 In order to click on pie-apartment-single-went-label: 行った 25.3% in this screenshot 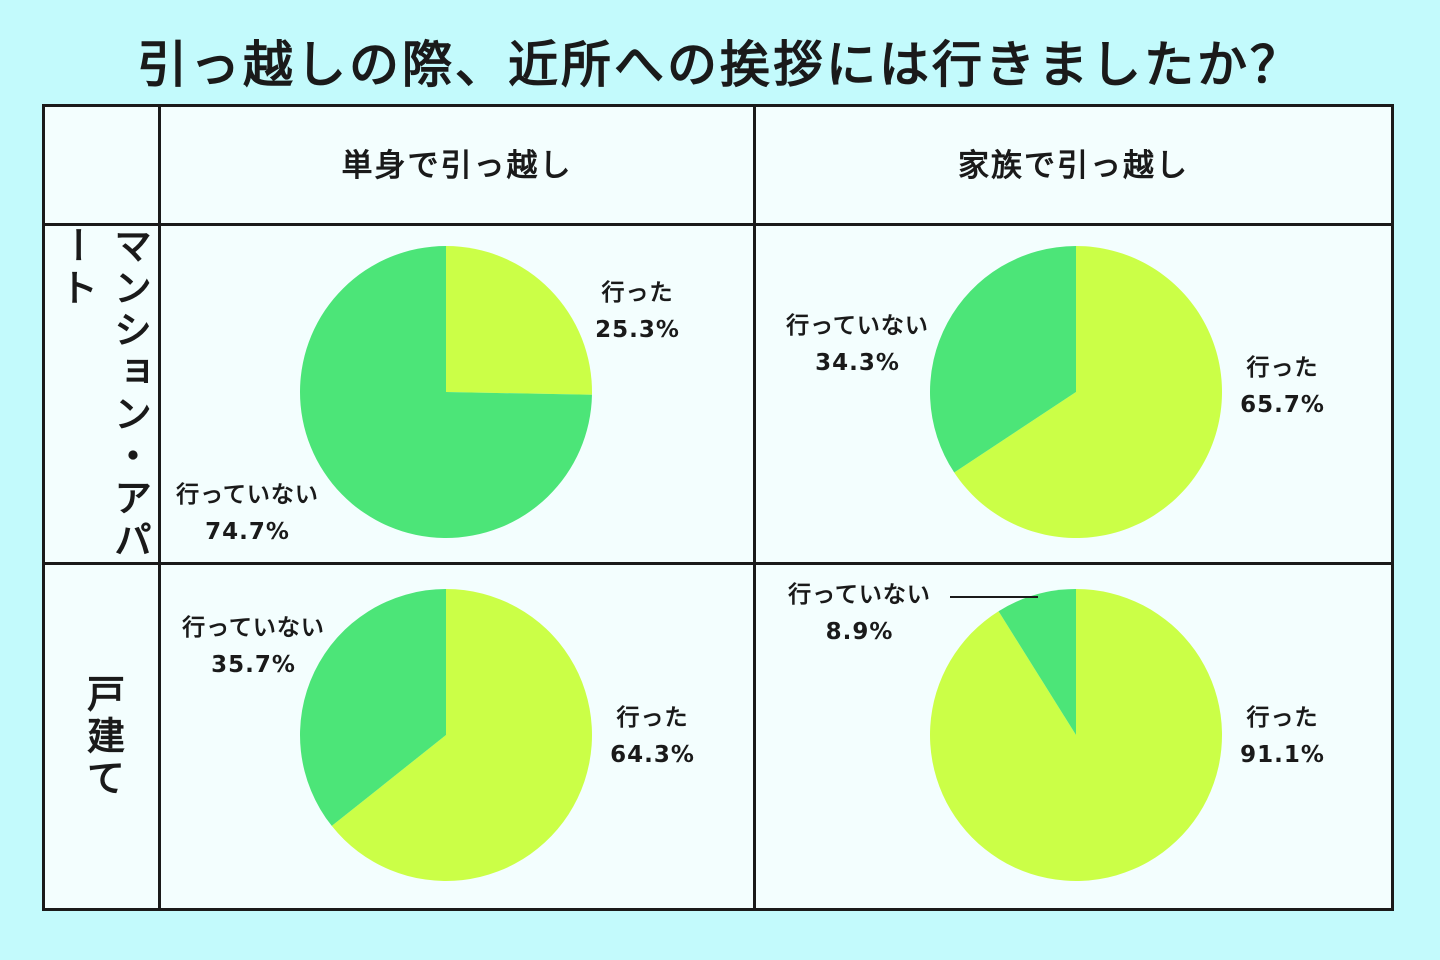, I will do `click(637, 312)`.